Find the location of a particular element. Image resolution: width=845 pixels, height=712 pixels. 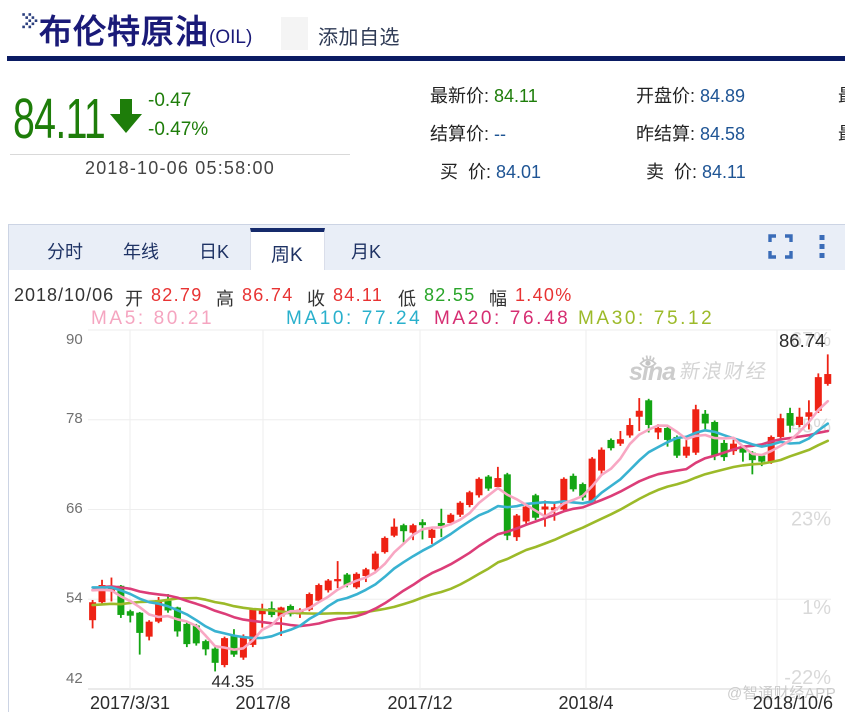

svg-text: 2017/8 is located at coordinates (262, 702).